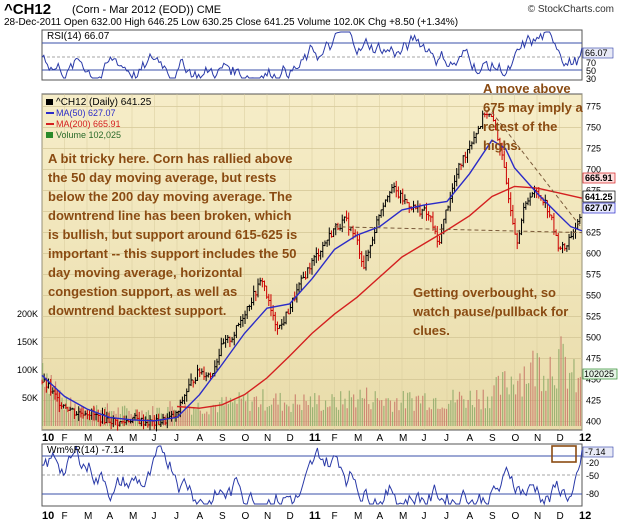  I want to click on ma200-badge: 665.91, so click(599, 178).